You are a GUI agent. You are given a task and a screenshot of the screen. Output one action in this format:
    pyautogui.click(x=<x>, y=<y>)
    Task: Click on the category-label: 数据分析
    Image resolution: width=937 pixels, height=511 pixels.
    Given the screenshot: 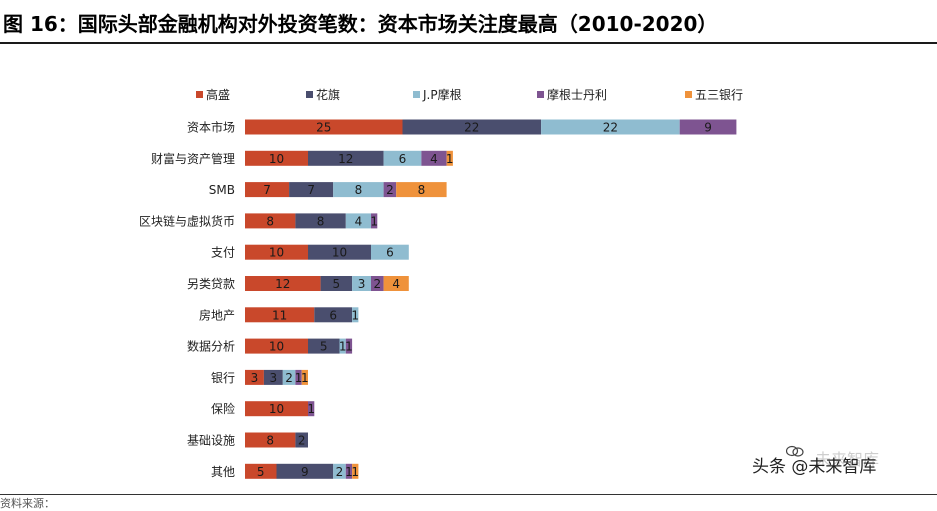 What is the action you would take?
    pyautogui.click(x=211, y=346)
    